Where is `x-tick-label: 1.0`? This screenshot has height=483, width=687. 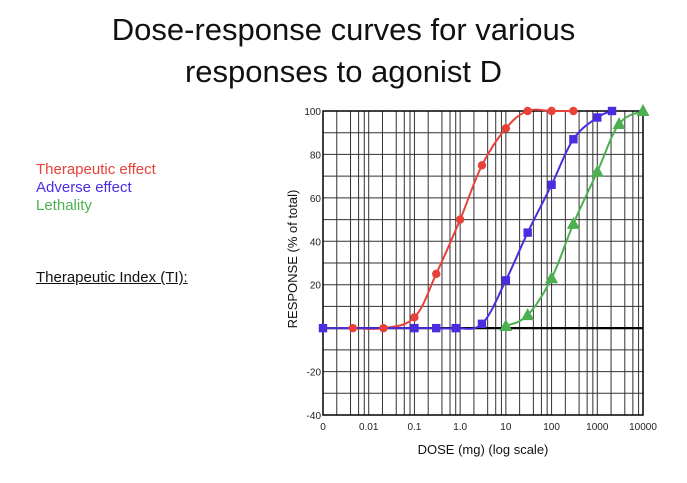
x-tick-label: 1.0 is located at coordinates (460, 427).